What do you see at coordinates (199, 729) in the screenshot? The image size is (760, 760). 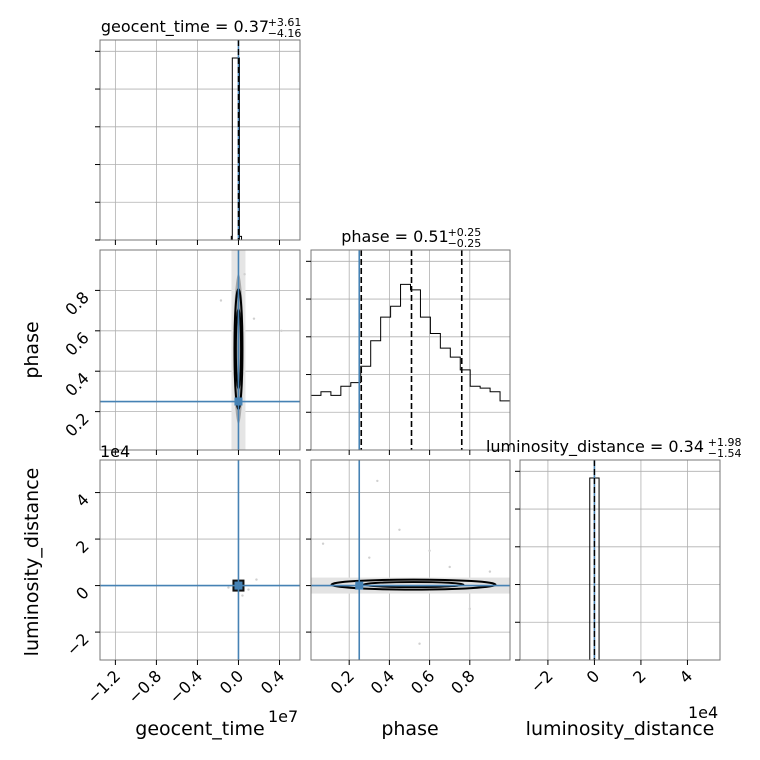 I see `x-axis-label-geocent-time: geocent_time` at bounding box center [199, 729].